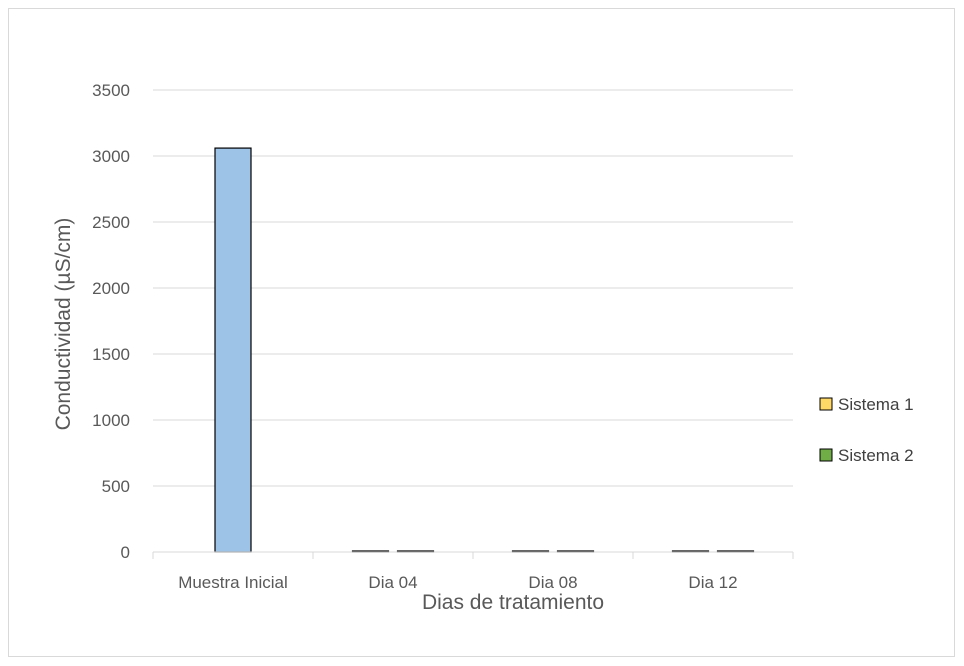  What do you see at coordinates (457, 582) in the screenshot?
I see `x-tick-labels: Muestra Inicial Dia 04 Dia 08 Dia 12` at bounding box center [457, 582].